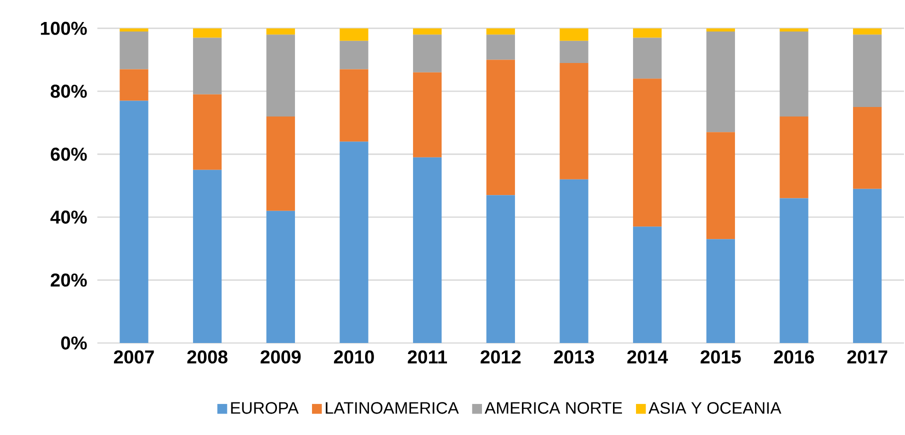 The height and width of the screenshot is (435, 905). I want to click on x-tick-label: 2016, so click(794, 357).